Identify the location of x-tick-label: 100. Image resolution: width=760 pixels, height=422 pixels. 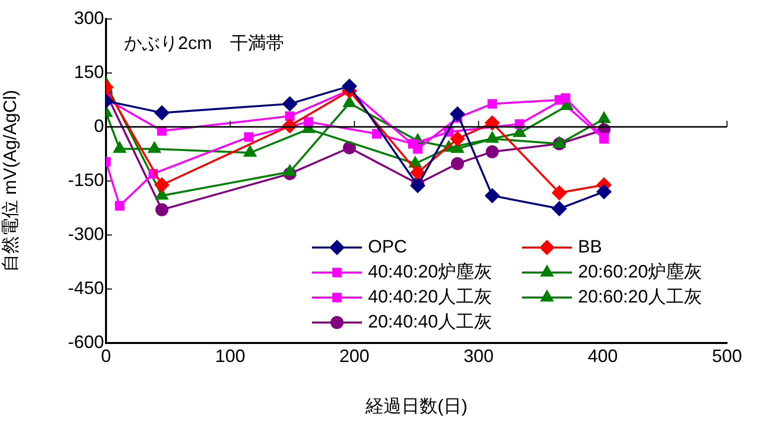
(230, 356).